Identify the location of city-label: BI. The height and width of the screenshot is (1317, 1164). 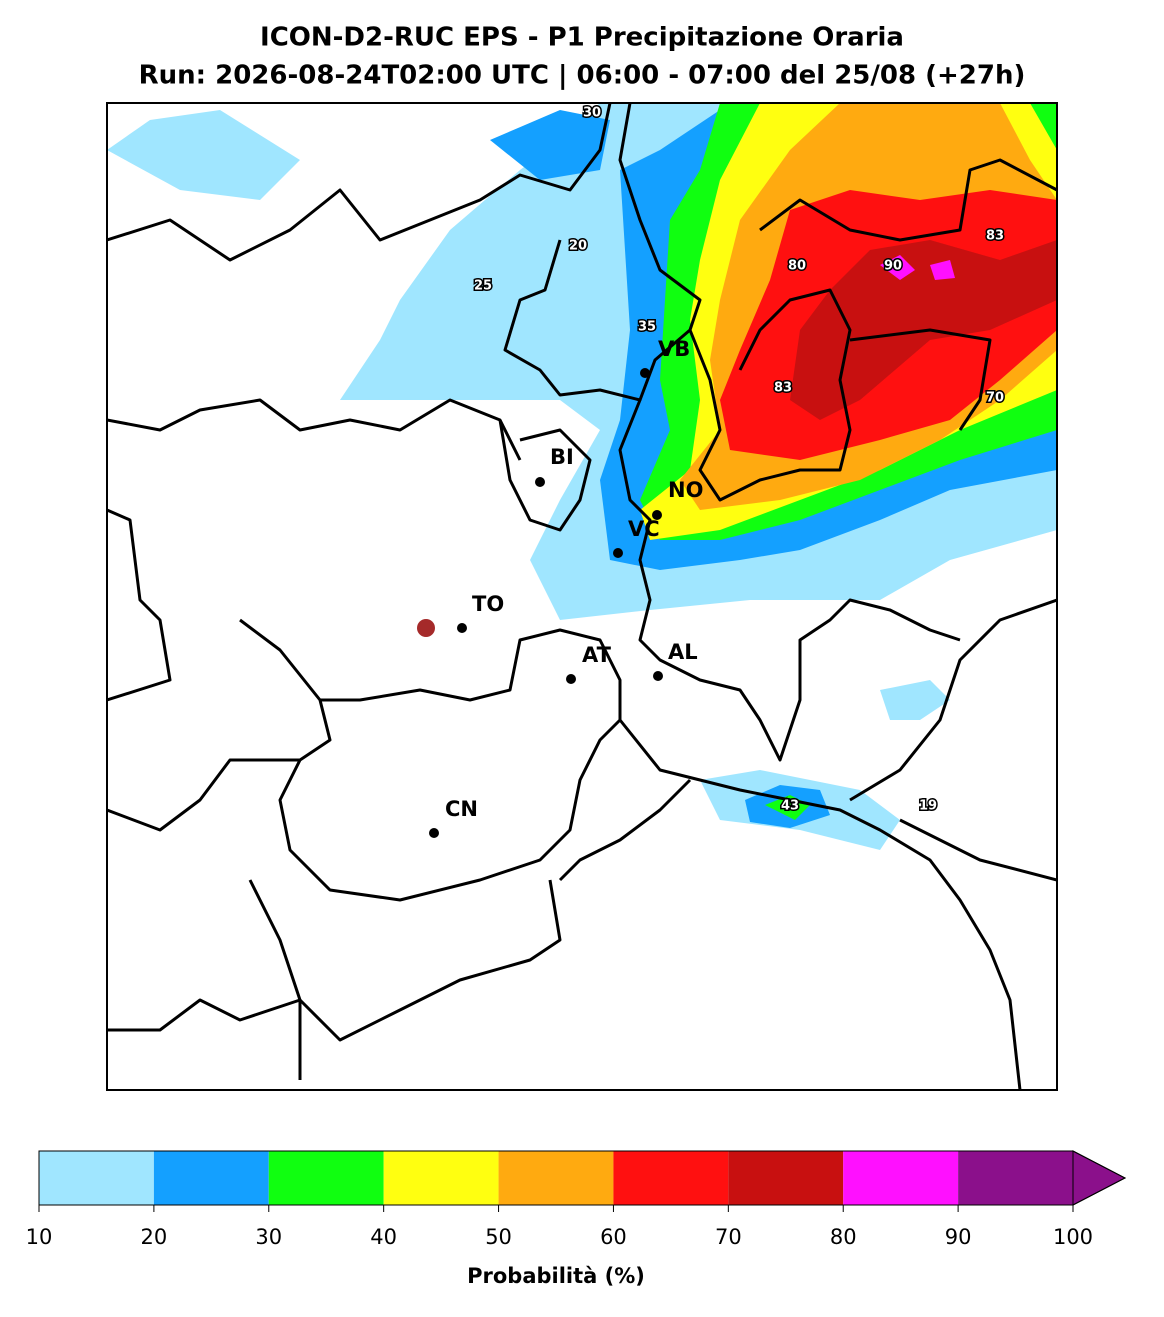
(562, 457).